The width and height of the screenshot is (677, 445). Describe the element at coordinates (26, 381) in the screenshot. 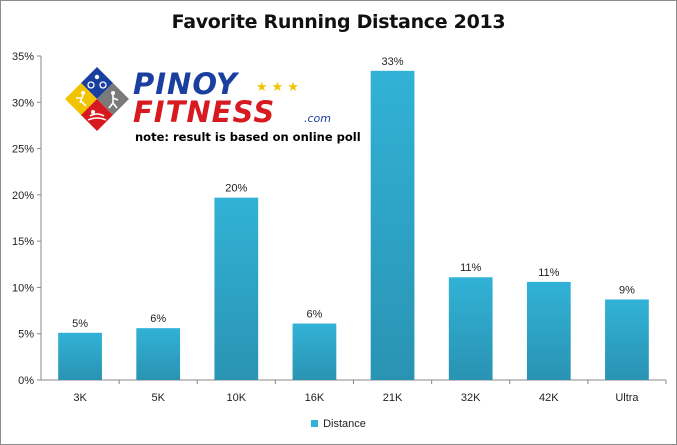

I see `y-tick-label: 0%` at that location.